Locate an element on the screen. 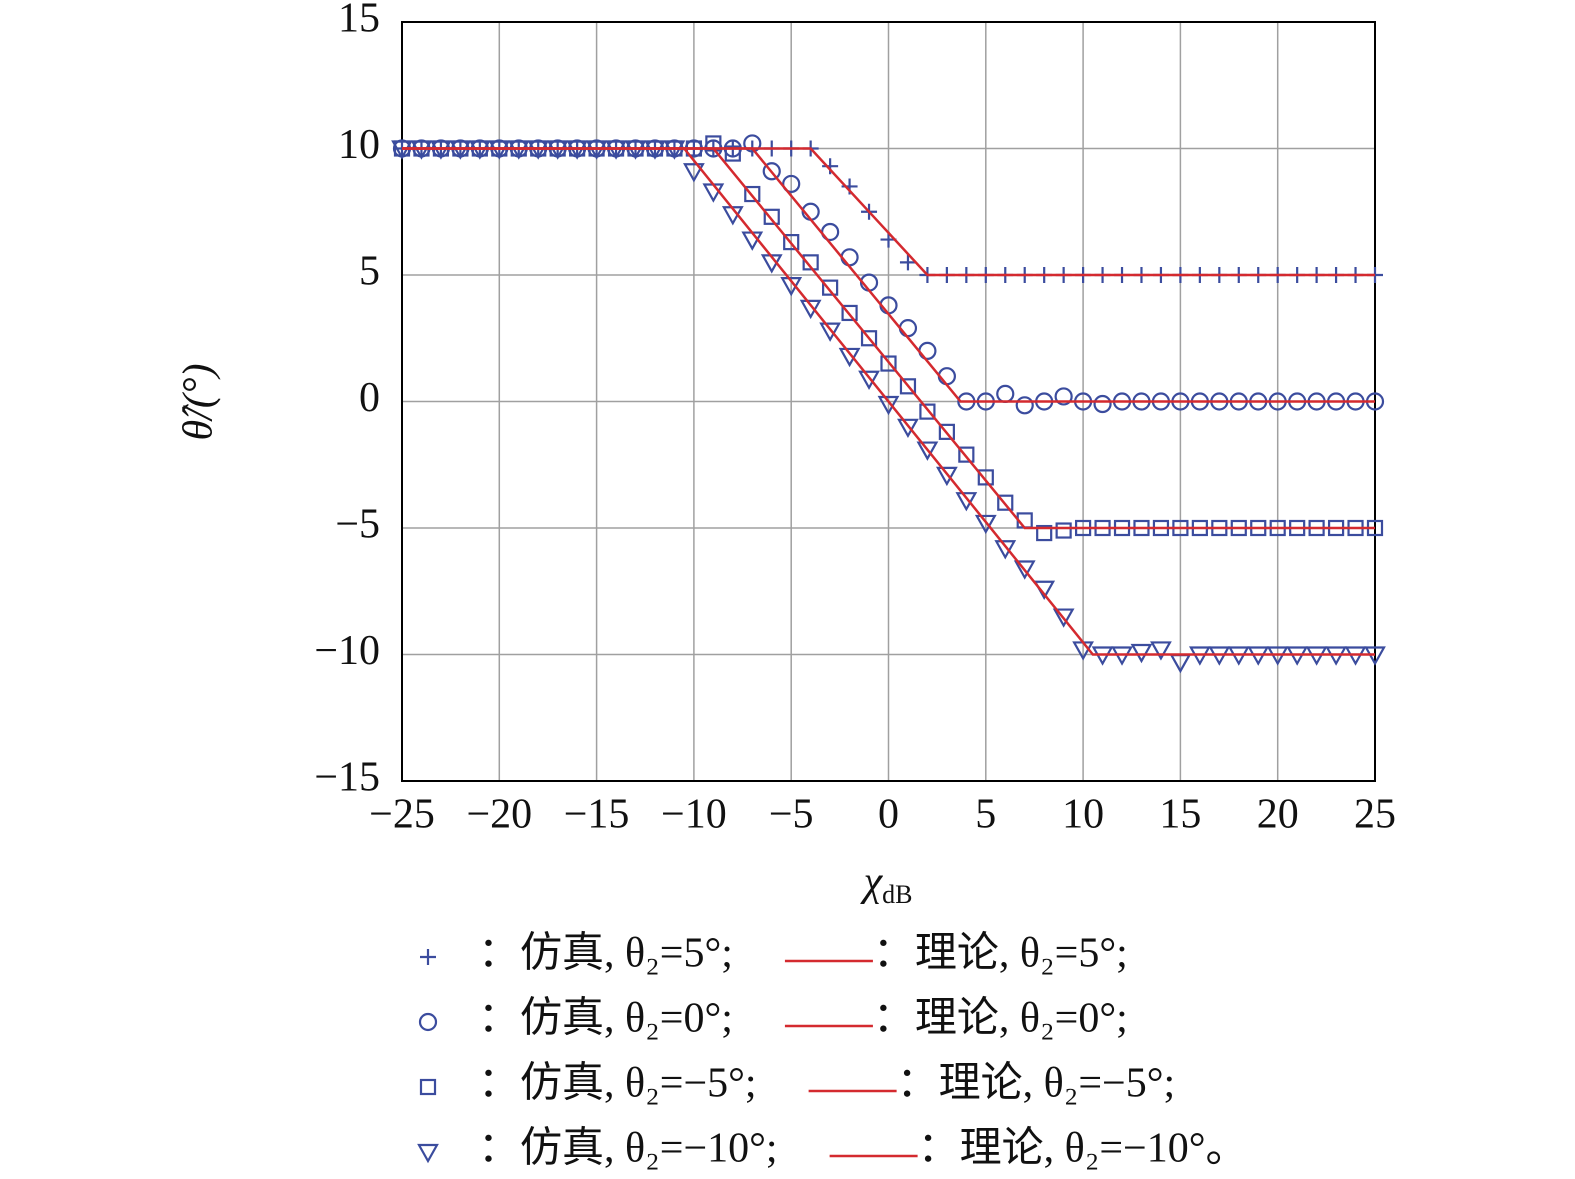  y-tick-label: 10 is located at coordinates (359, 145).